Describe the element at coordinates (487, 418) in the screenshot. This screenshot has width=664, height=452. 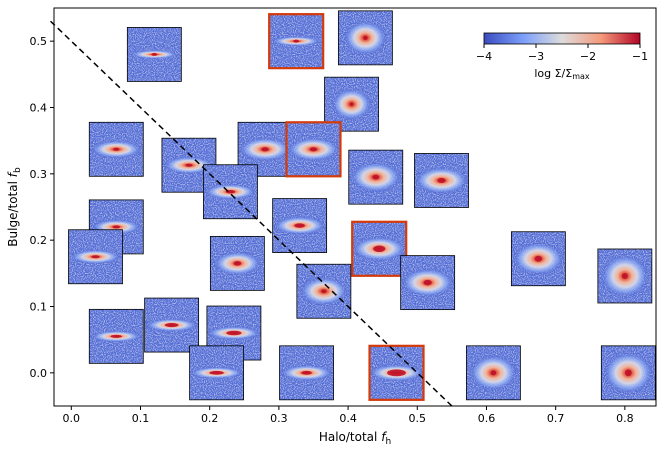
I see `x-tick-label: 0.6` at that location.